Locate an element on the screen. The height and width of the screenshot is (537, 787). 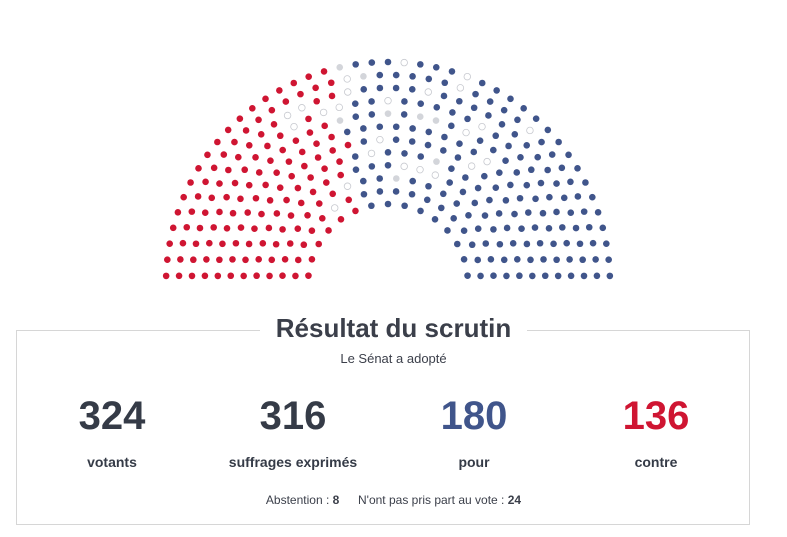
exprimes-label: suffrages exprimés is located at coordinates (293, 462).